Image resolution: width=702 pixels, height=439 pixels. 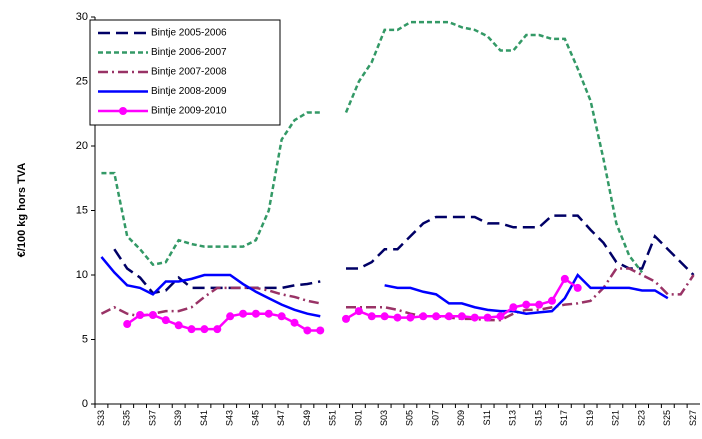 What do you see at coordinates (616, 418) in the screenshot?
I see `x-tick-label: S21` at bounding box center [616, 418].